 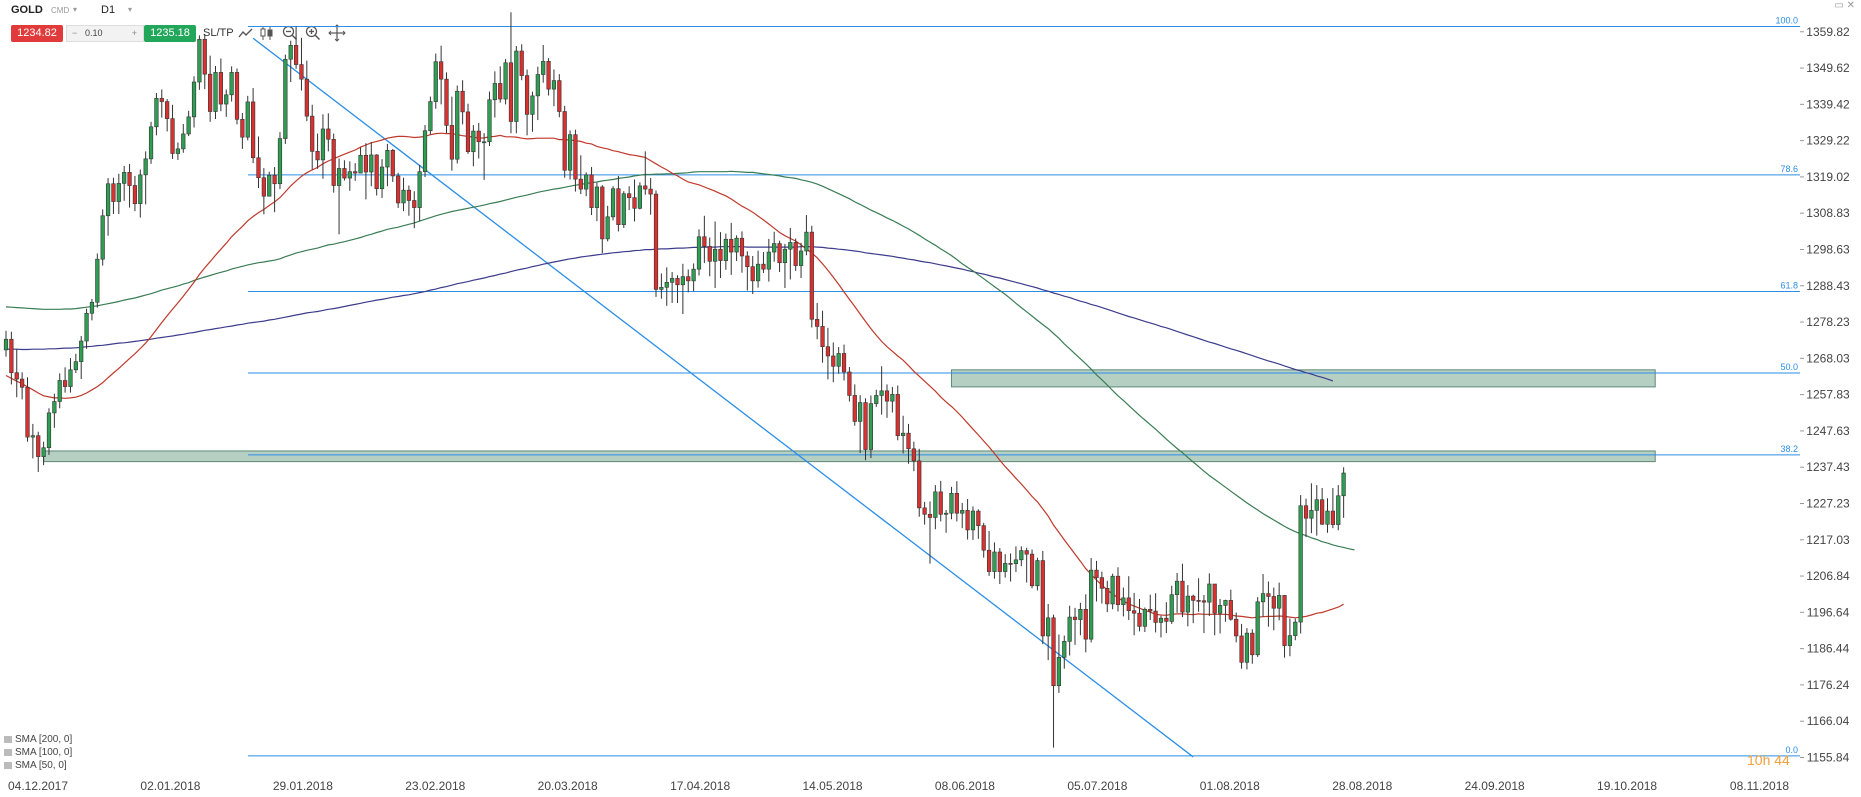 I want to click on timeframe-dropdown-icon: ▾, so click(x=130, y=9).